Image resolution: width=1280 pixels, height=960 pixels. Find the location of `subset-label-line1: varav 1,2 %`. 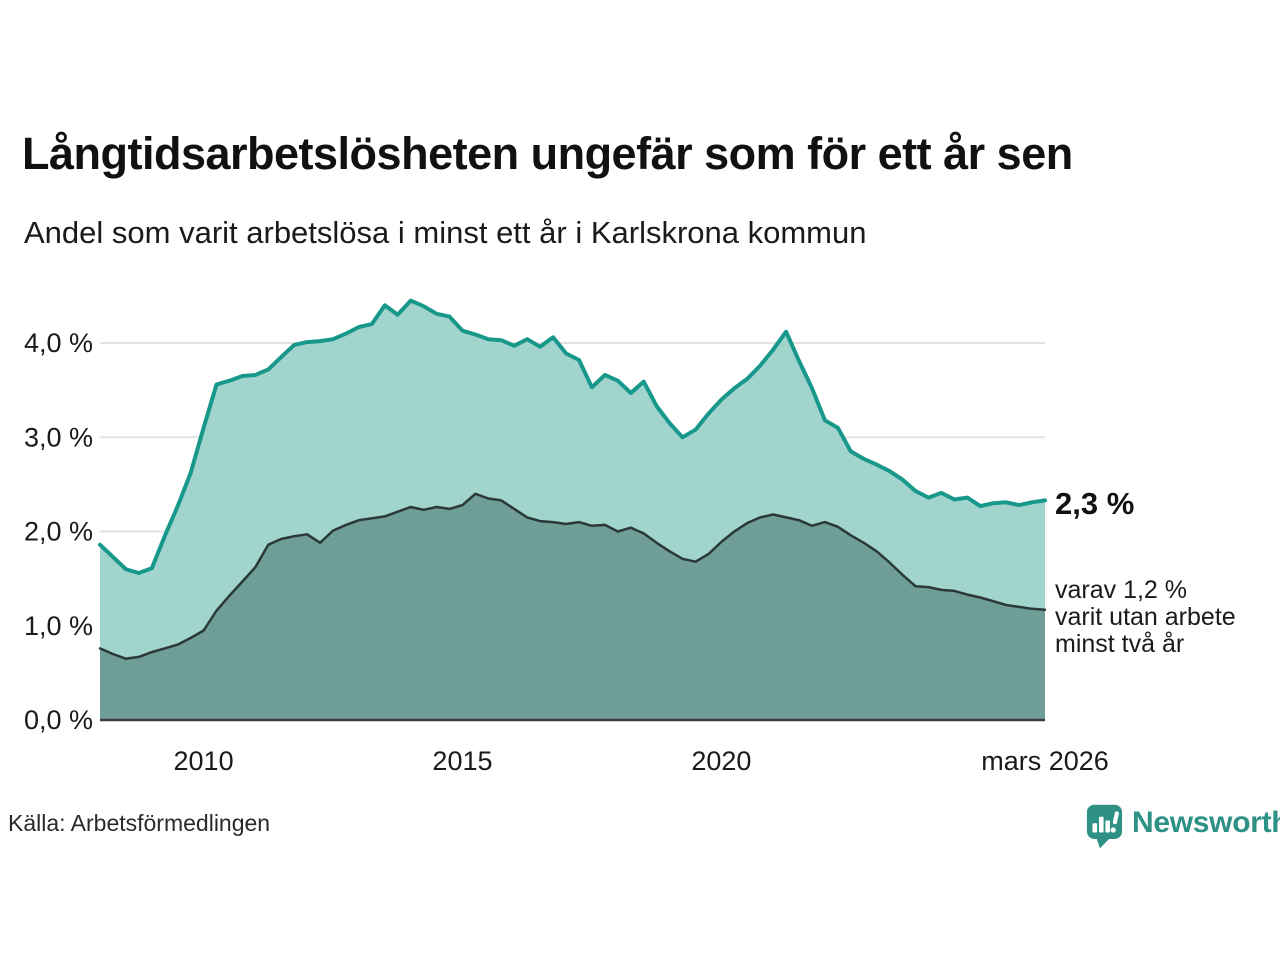

subset-label-line1: varav 1,2 % is located at coordinates (1121, 590).